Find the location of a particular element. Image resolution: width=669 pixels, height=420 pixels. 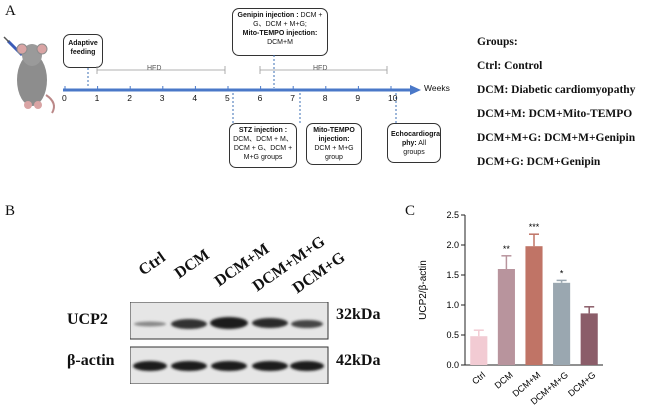

significance-DCM+M: *** is located at coordinates (534, 227).